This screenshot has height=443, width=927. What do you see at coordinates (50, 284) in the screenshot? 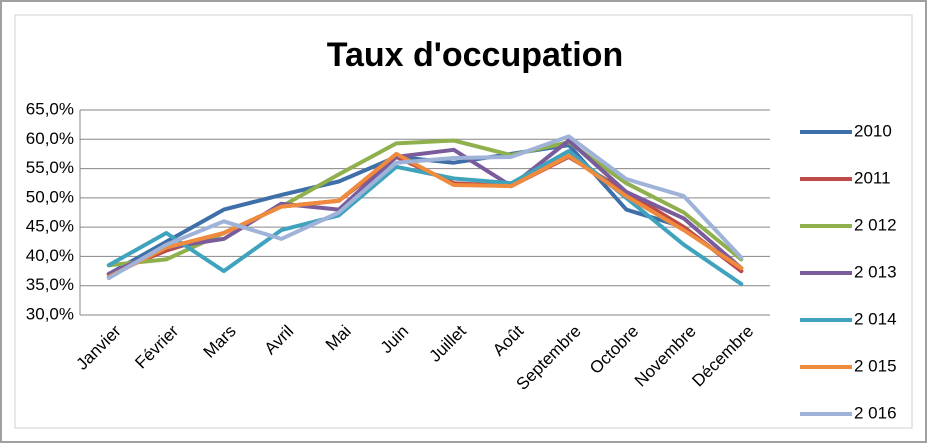
I see `y-tick-label: 35,0%` at bounding box center [50, 284].